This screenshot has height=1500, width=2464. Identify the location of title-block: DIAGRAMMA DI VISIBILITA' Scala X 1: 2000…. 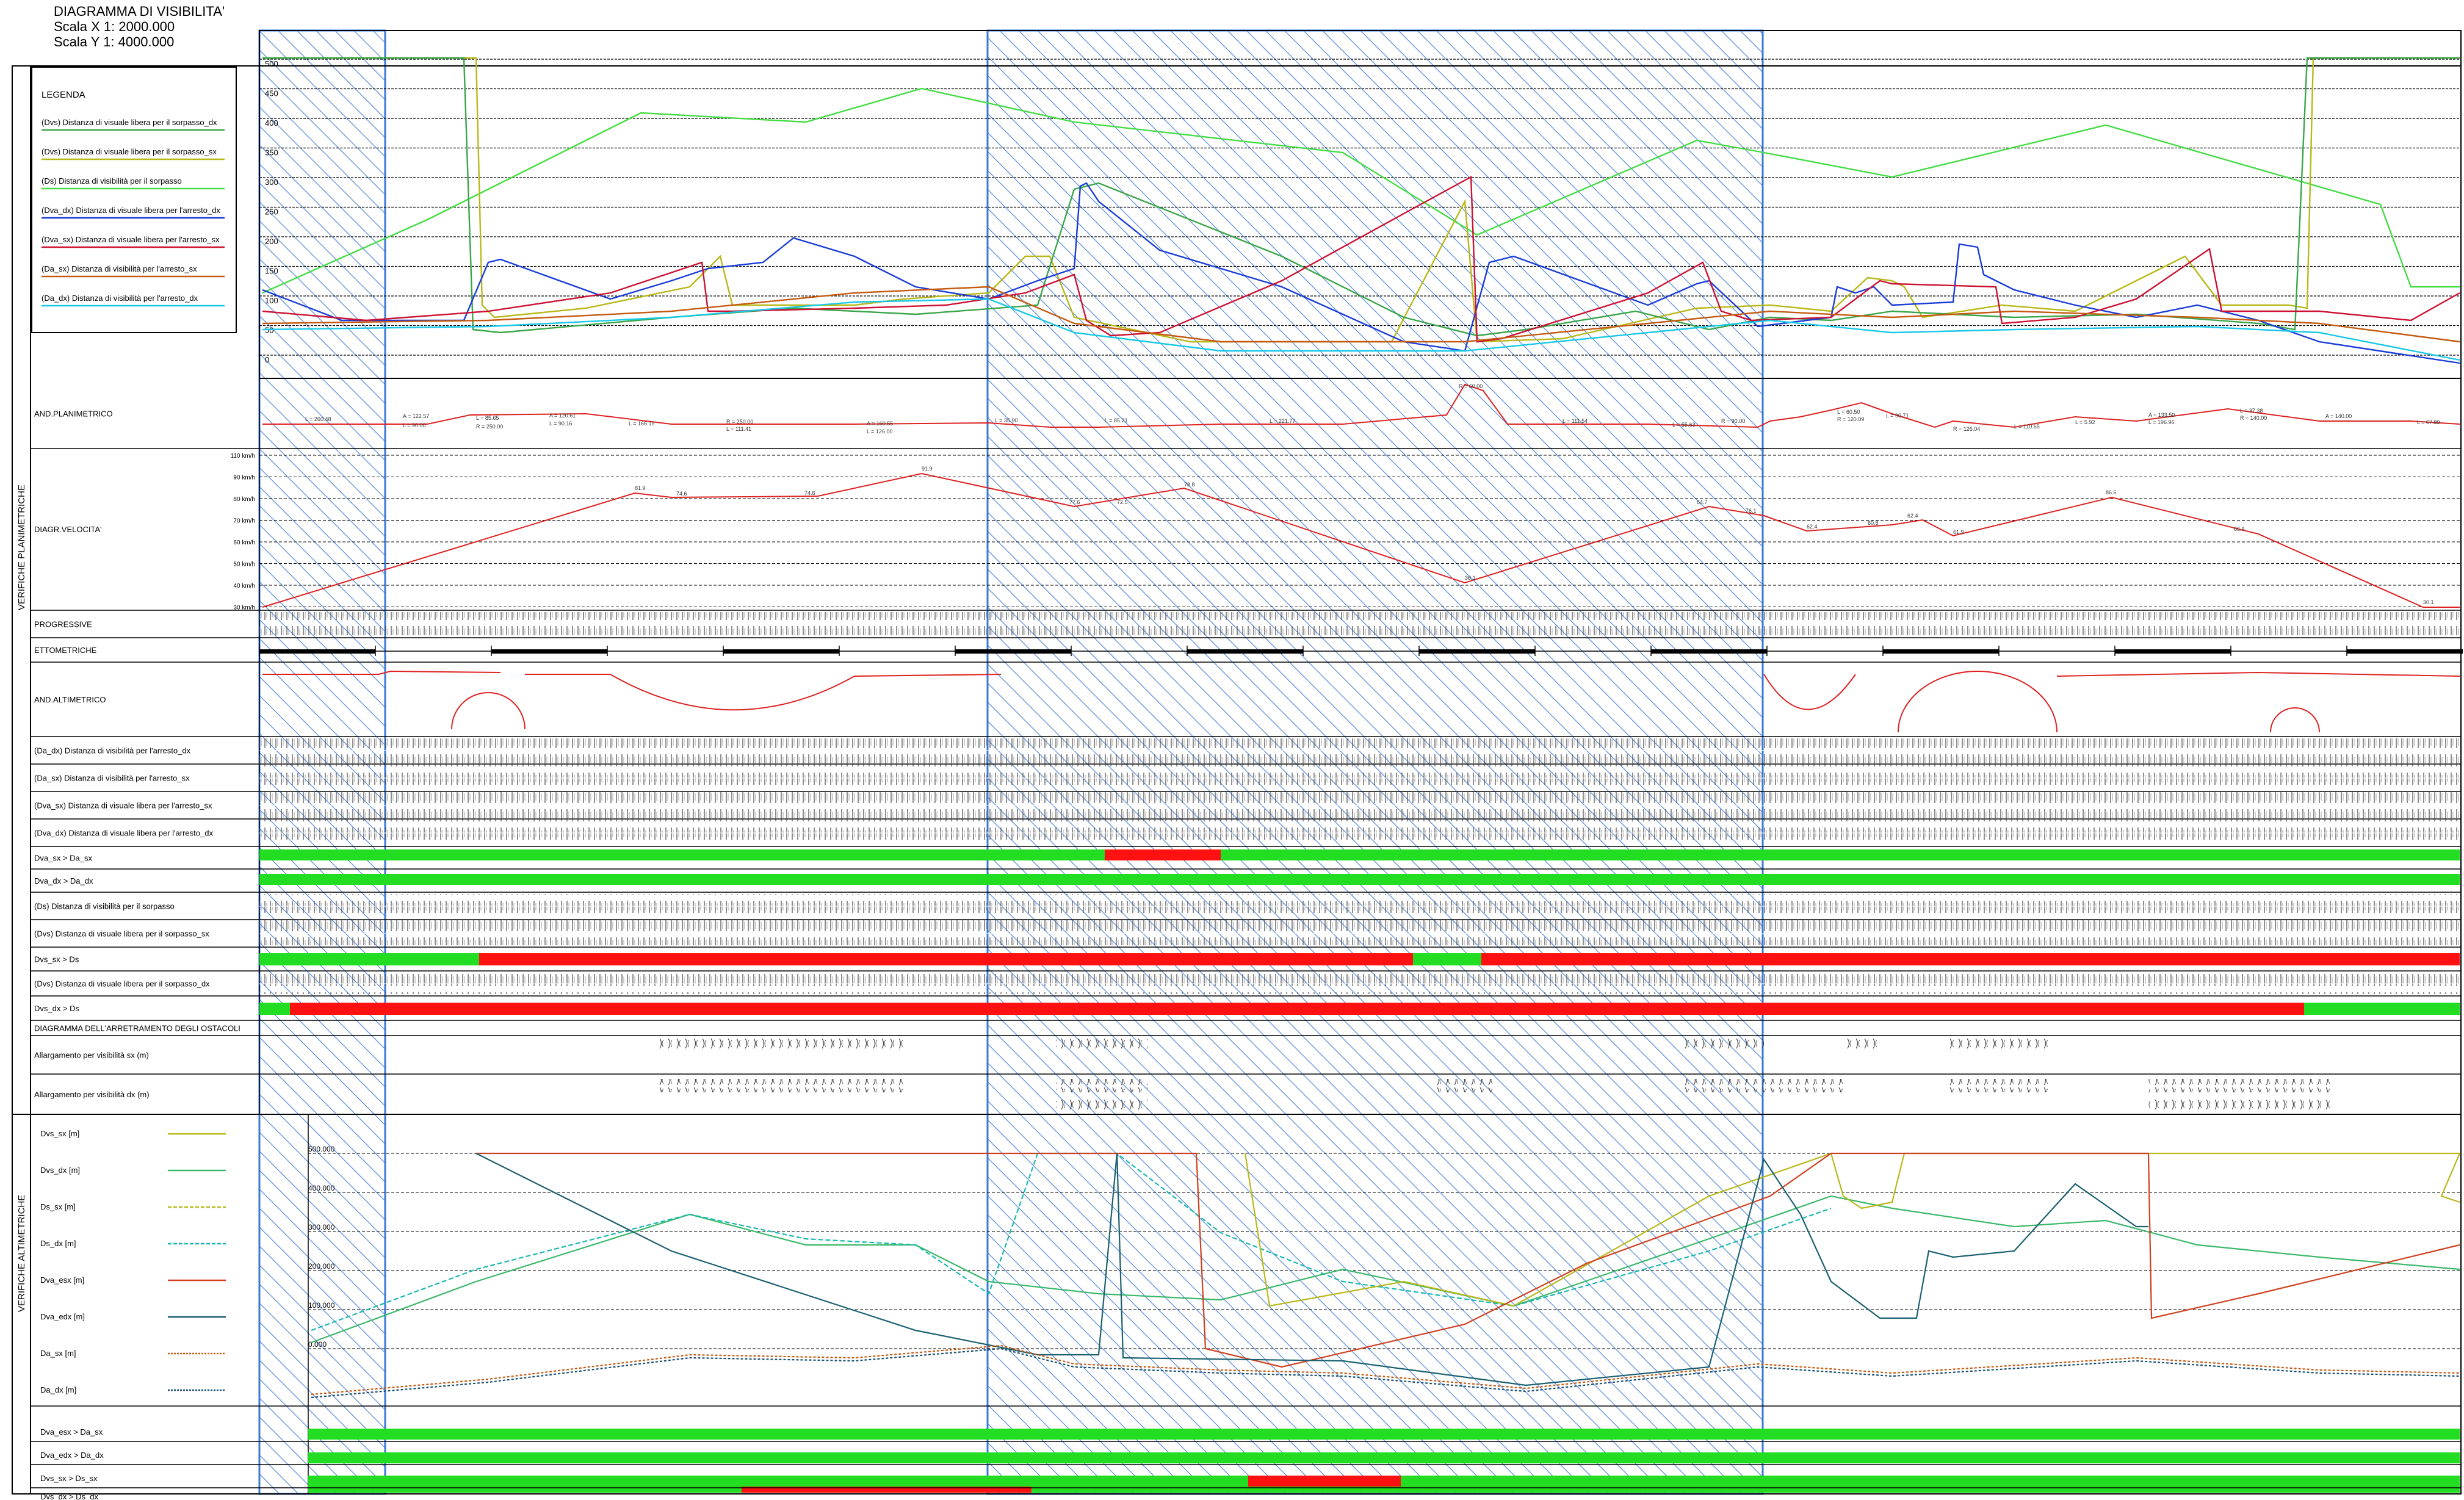
(139, 26).